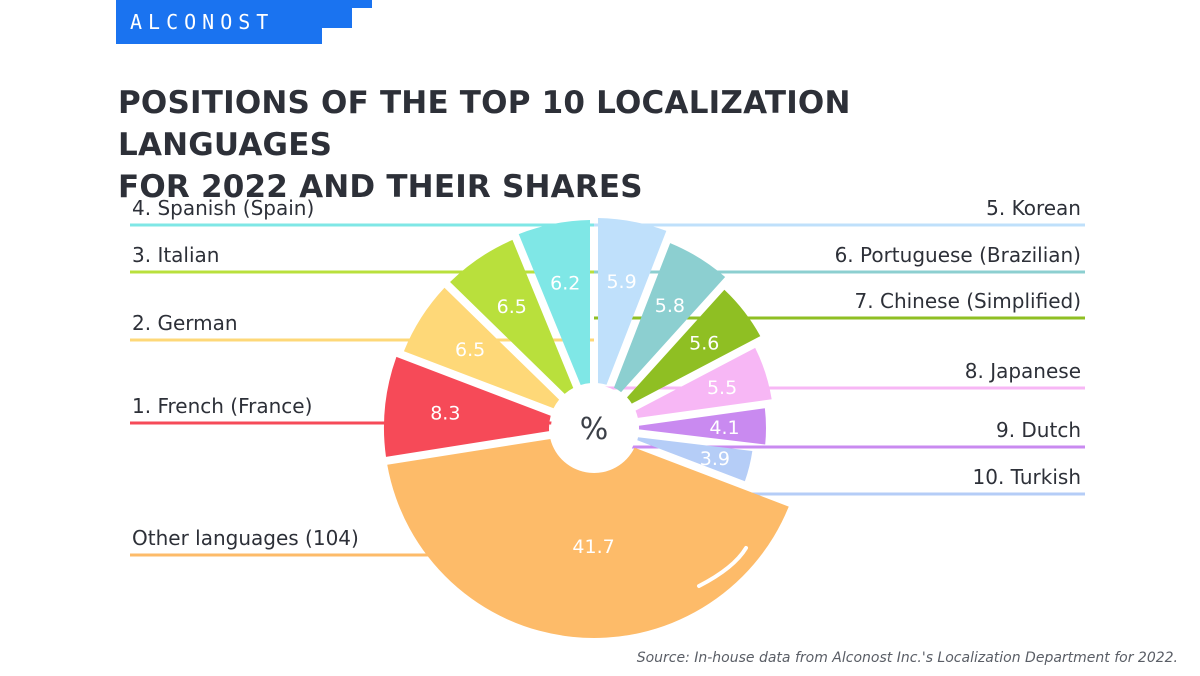 Image resolution: width=1200 pixels, height=676 pixels. Describe the element at coordinates (958, 255) in the screenshot. I see `category-label: 6. Portuguese (Brazilian)` at that location.